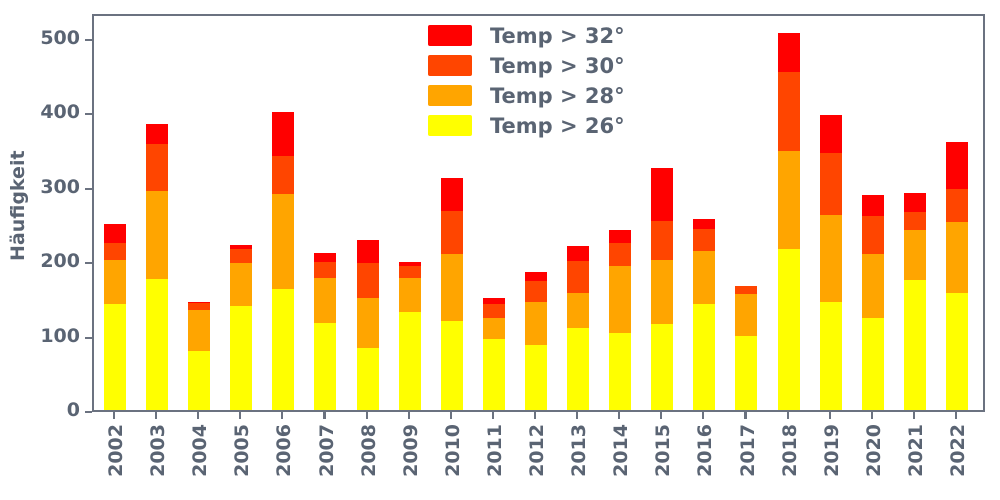 This screenshot has height=500, width=1000. What do you see at coordinates (526, 125) in the screenshot?
I see `legend-item: Temp > 26°` at bounding box center [526, 125].